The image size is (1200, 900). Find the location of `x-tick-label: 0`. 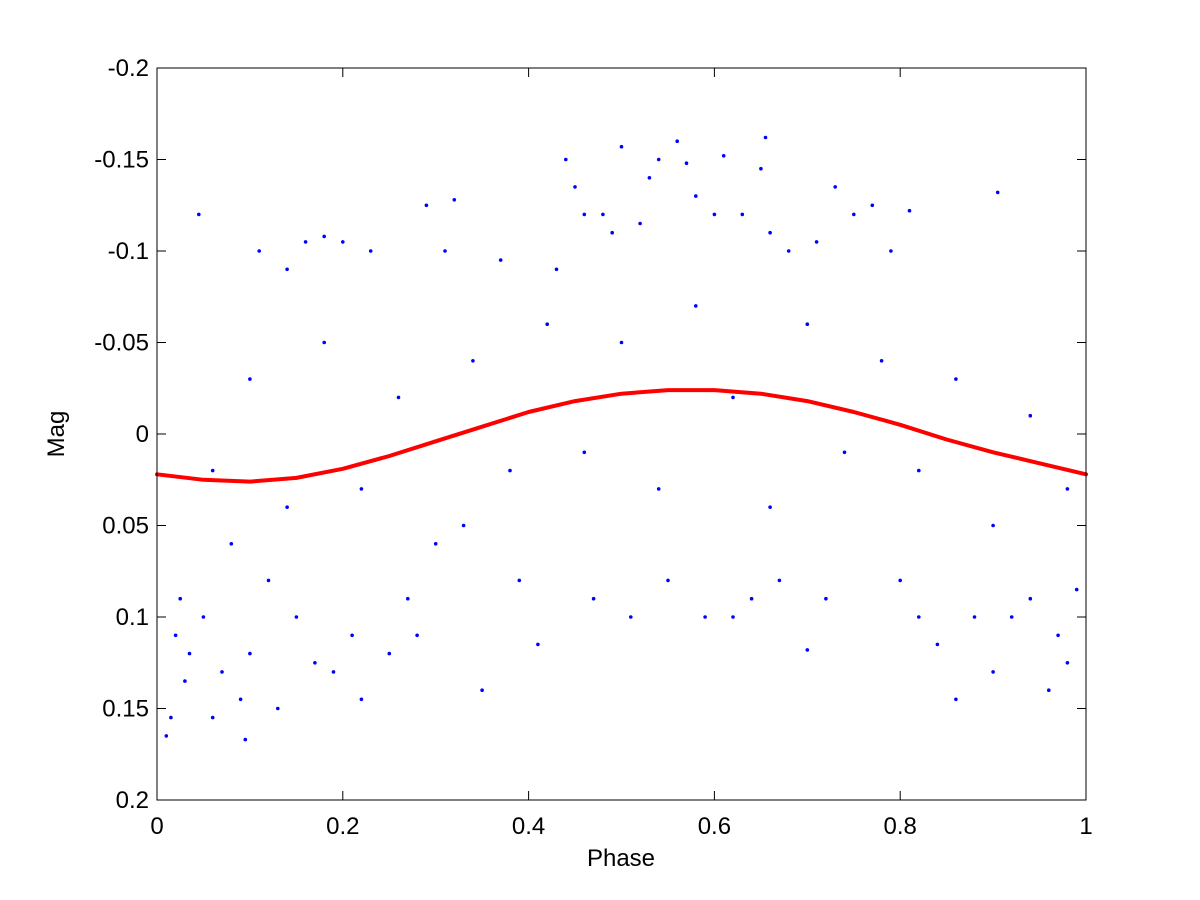

x-tick-label: 0 is located at coordinates (156, 826).